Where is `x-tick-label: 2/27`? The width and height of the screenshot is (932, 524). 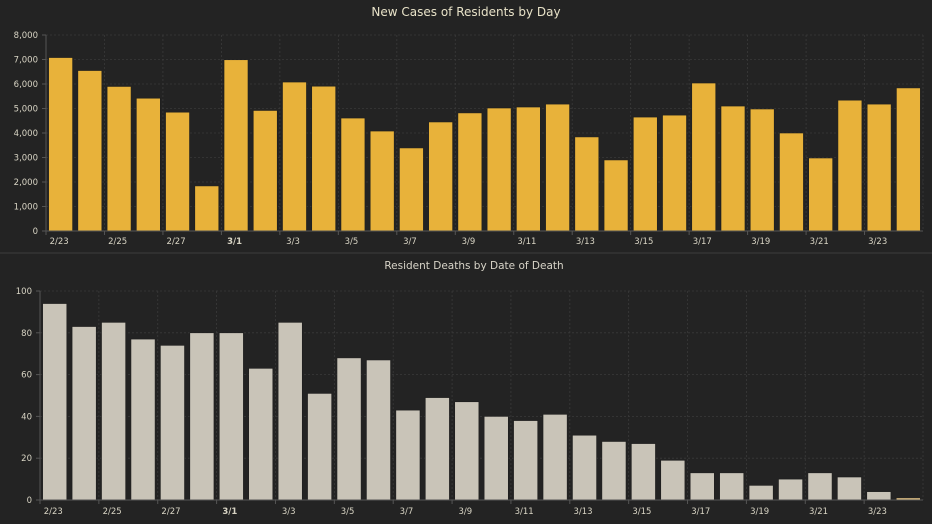
x-tick-label: 2/27 is located at coordinates (176, 242).